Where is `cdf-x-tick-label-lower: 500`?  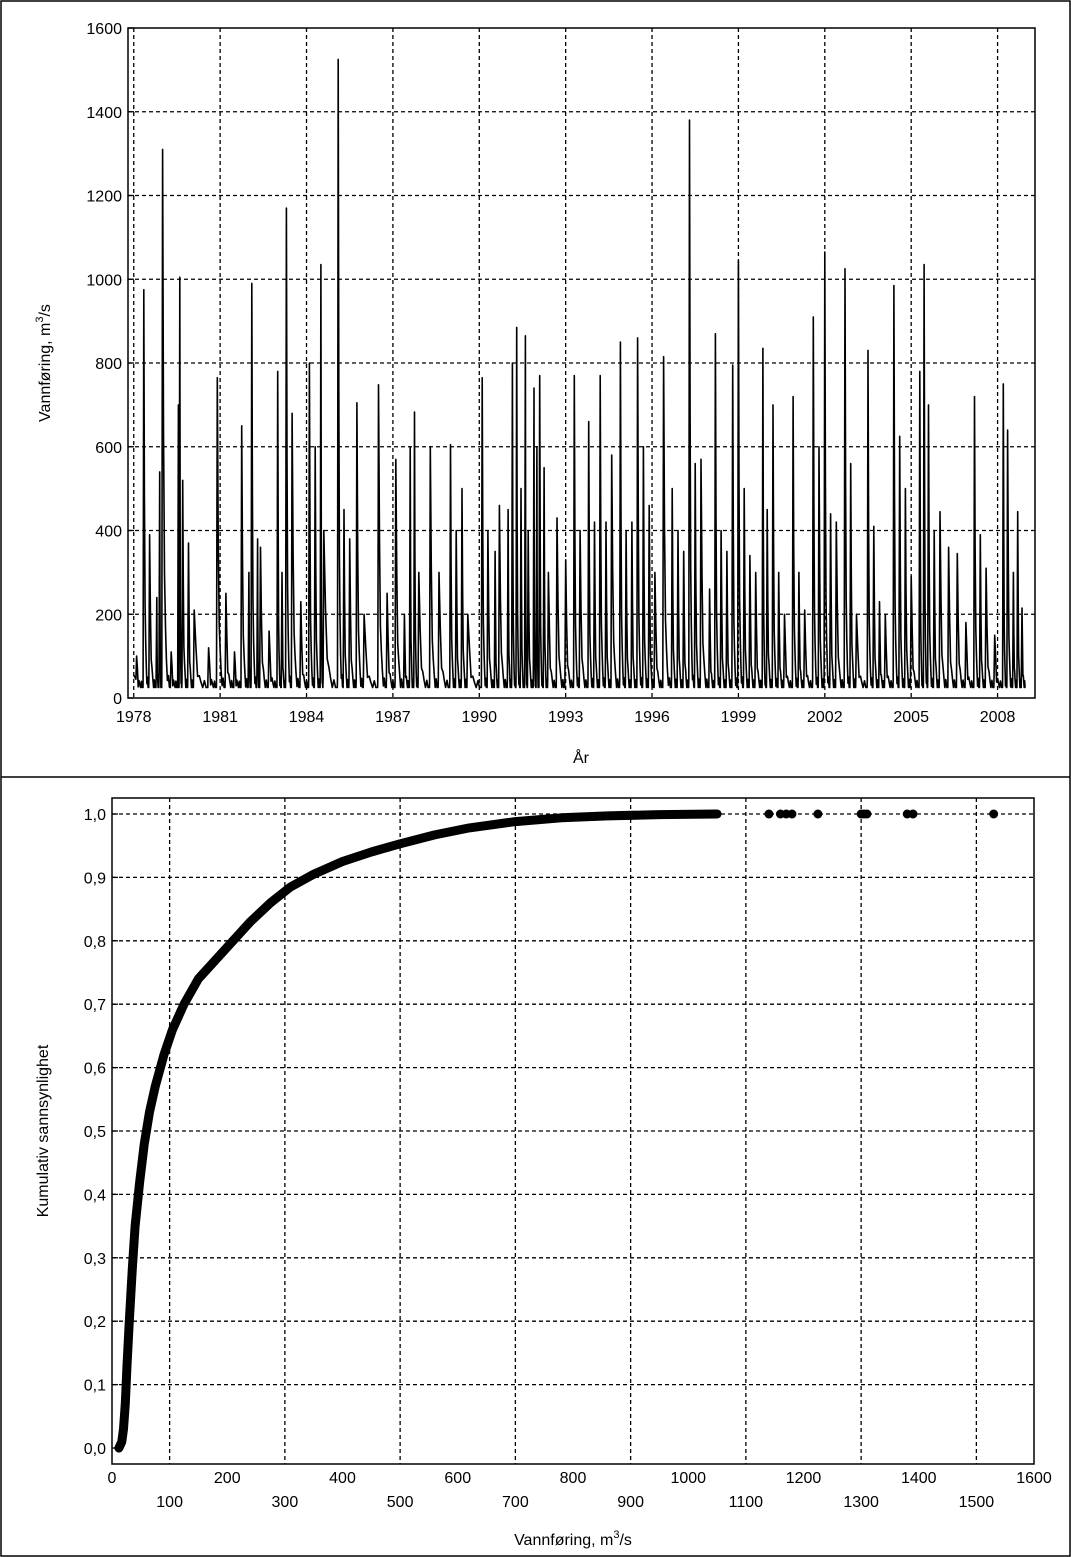 cdf-x-tick-label-lower: 500 is located at coordinates (400, 1502).